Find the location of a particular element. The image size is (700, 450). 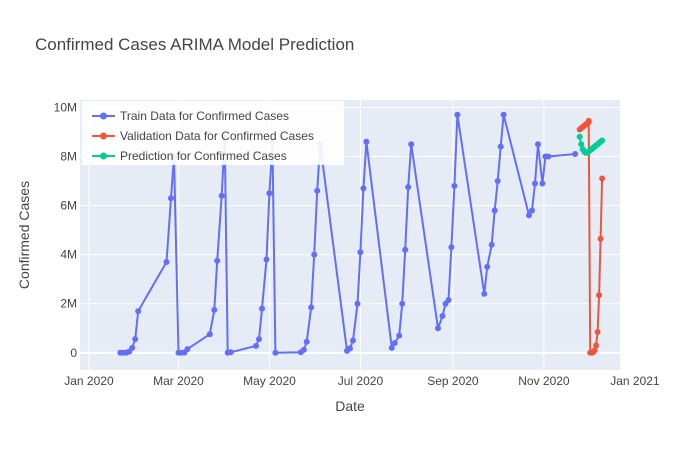

y-tick-label: 0 is located at coordinates (73, 353).